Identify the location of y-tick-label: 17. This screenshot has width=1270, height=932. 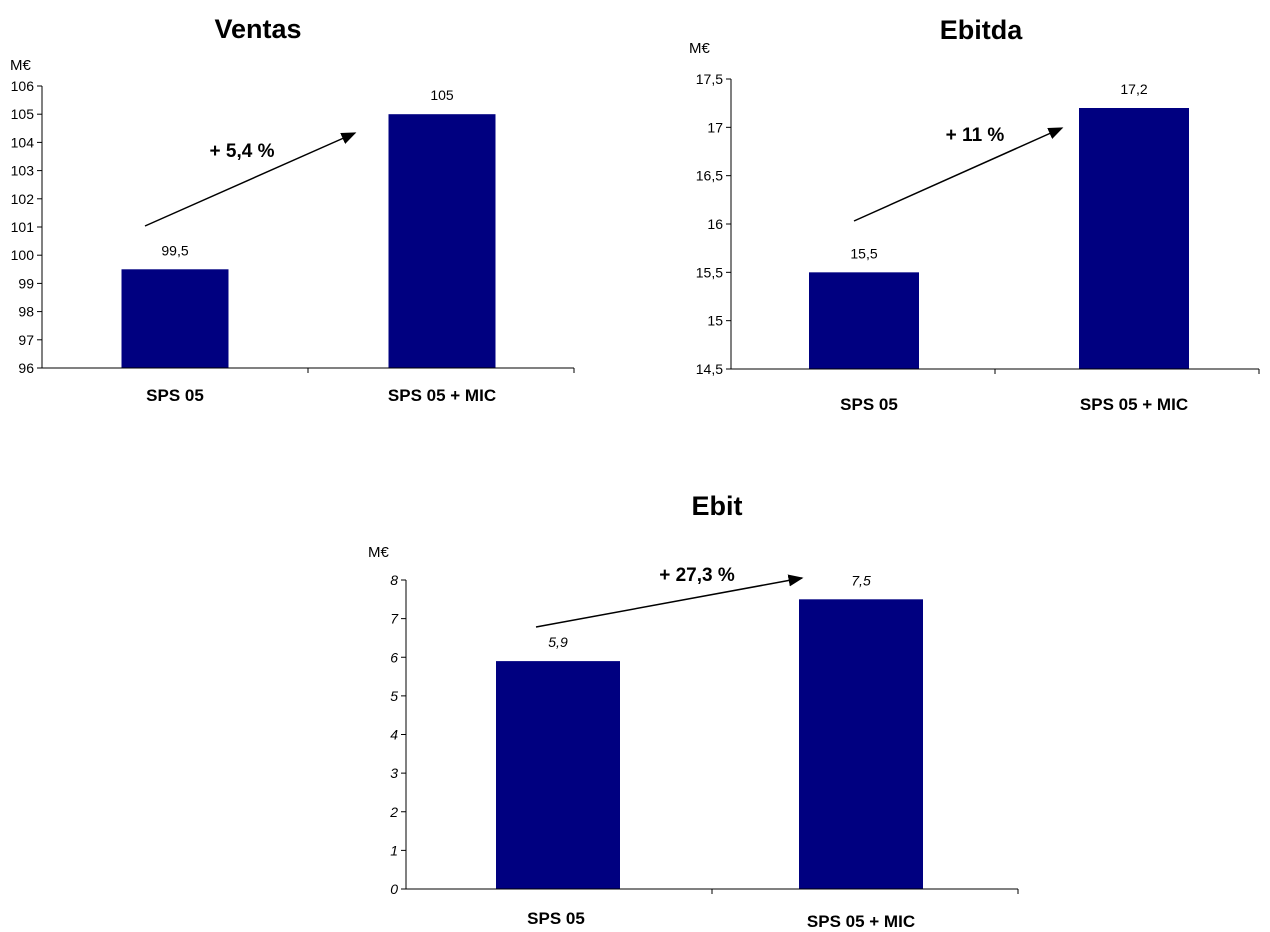
(715, 127).